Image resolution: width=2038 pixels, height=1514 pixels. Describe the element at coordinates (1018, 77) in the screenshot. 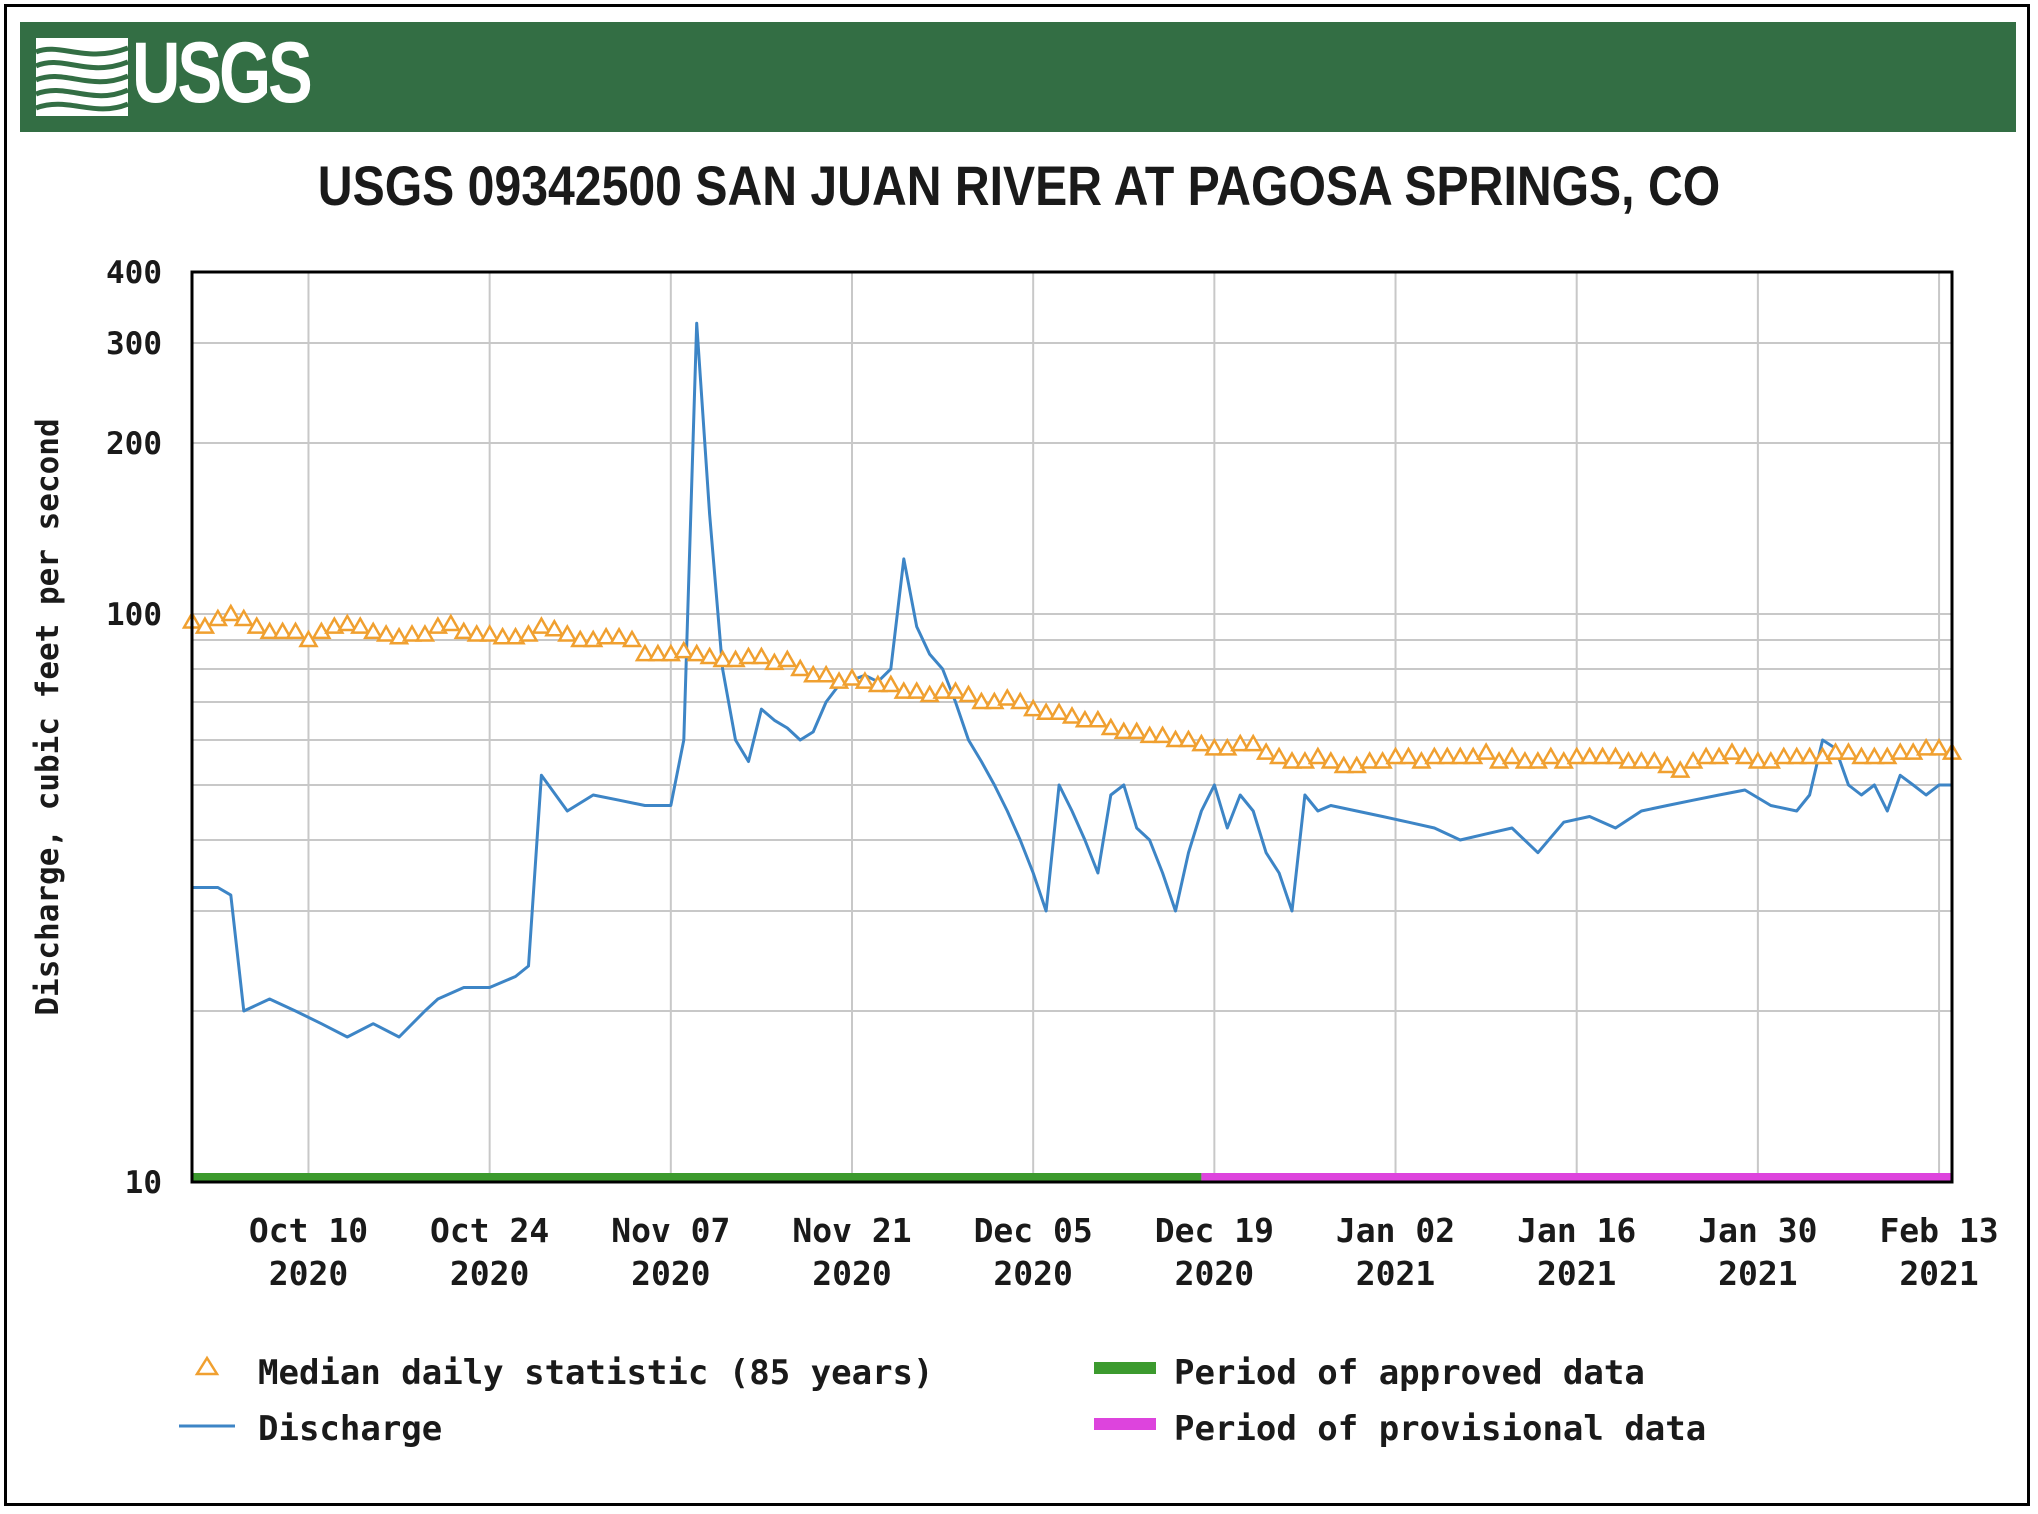

I see `usgs-banner: USGS` at that location.